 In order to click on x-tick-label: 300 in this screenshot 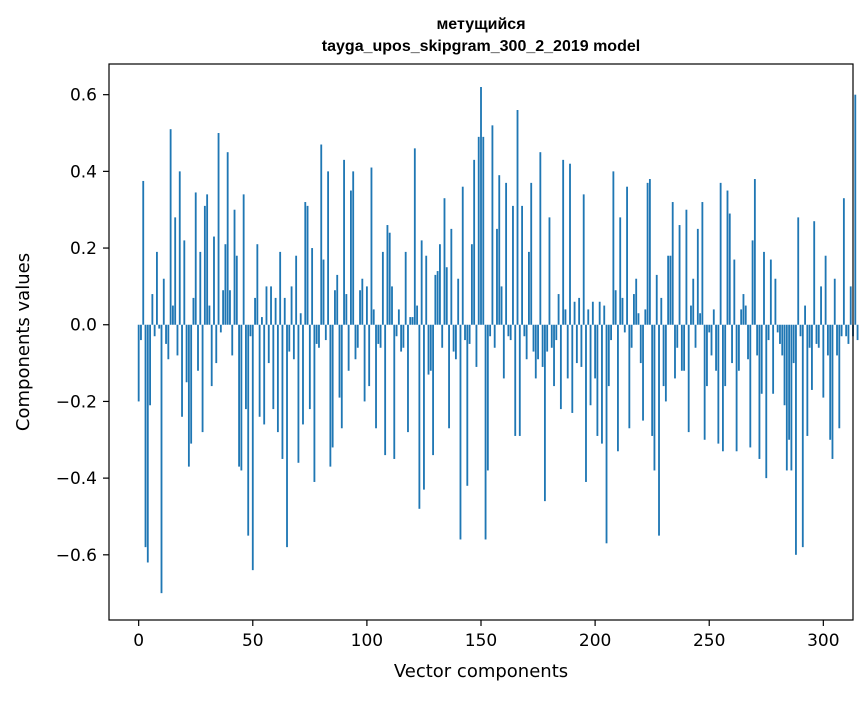, I will do `click(823, 641)`.